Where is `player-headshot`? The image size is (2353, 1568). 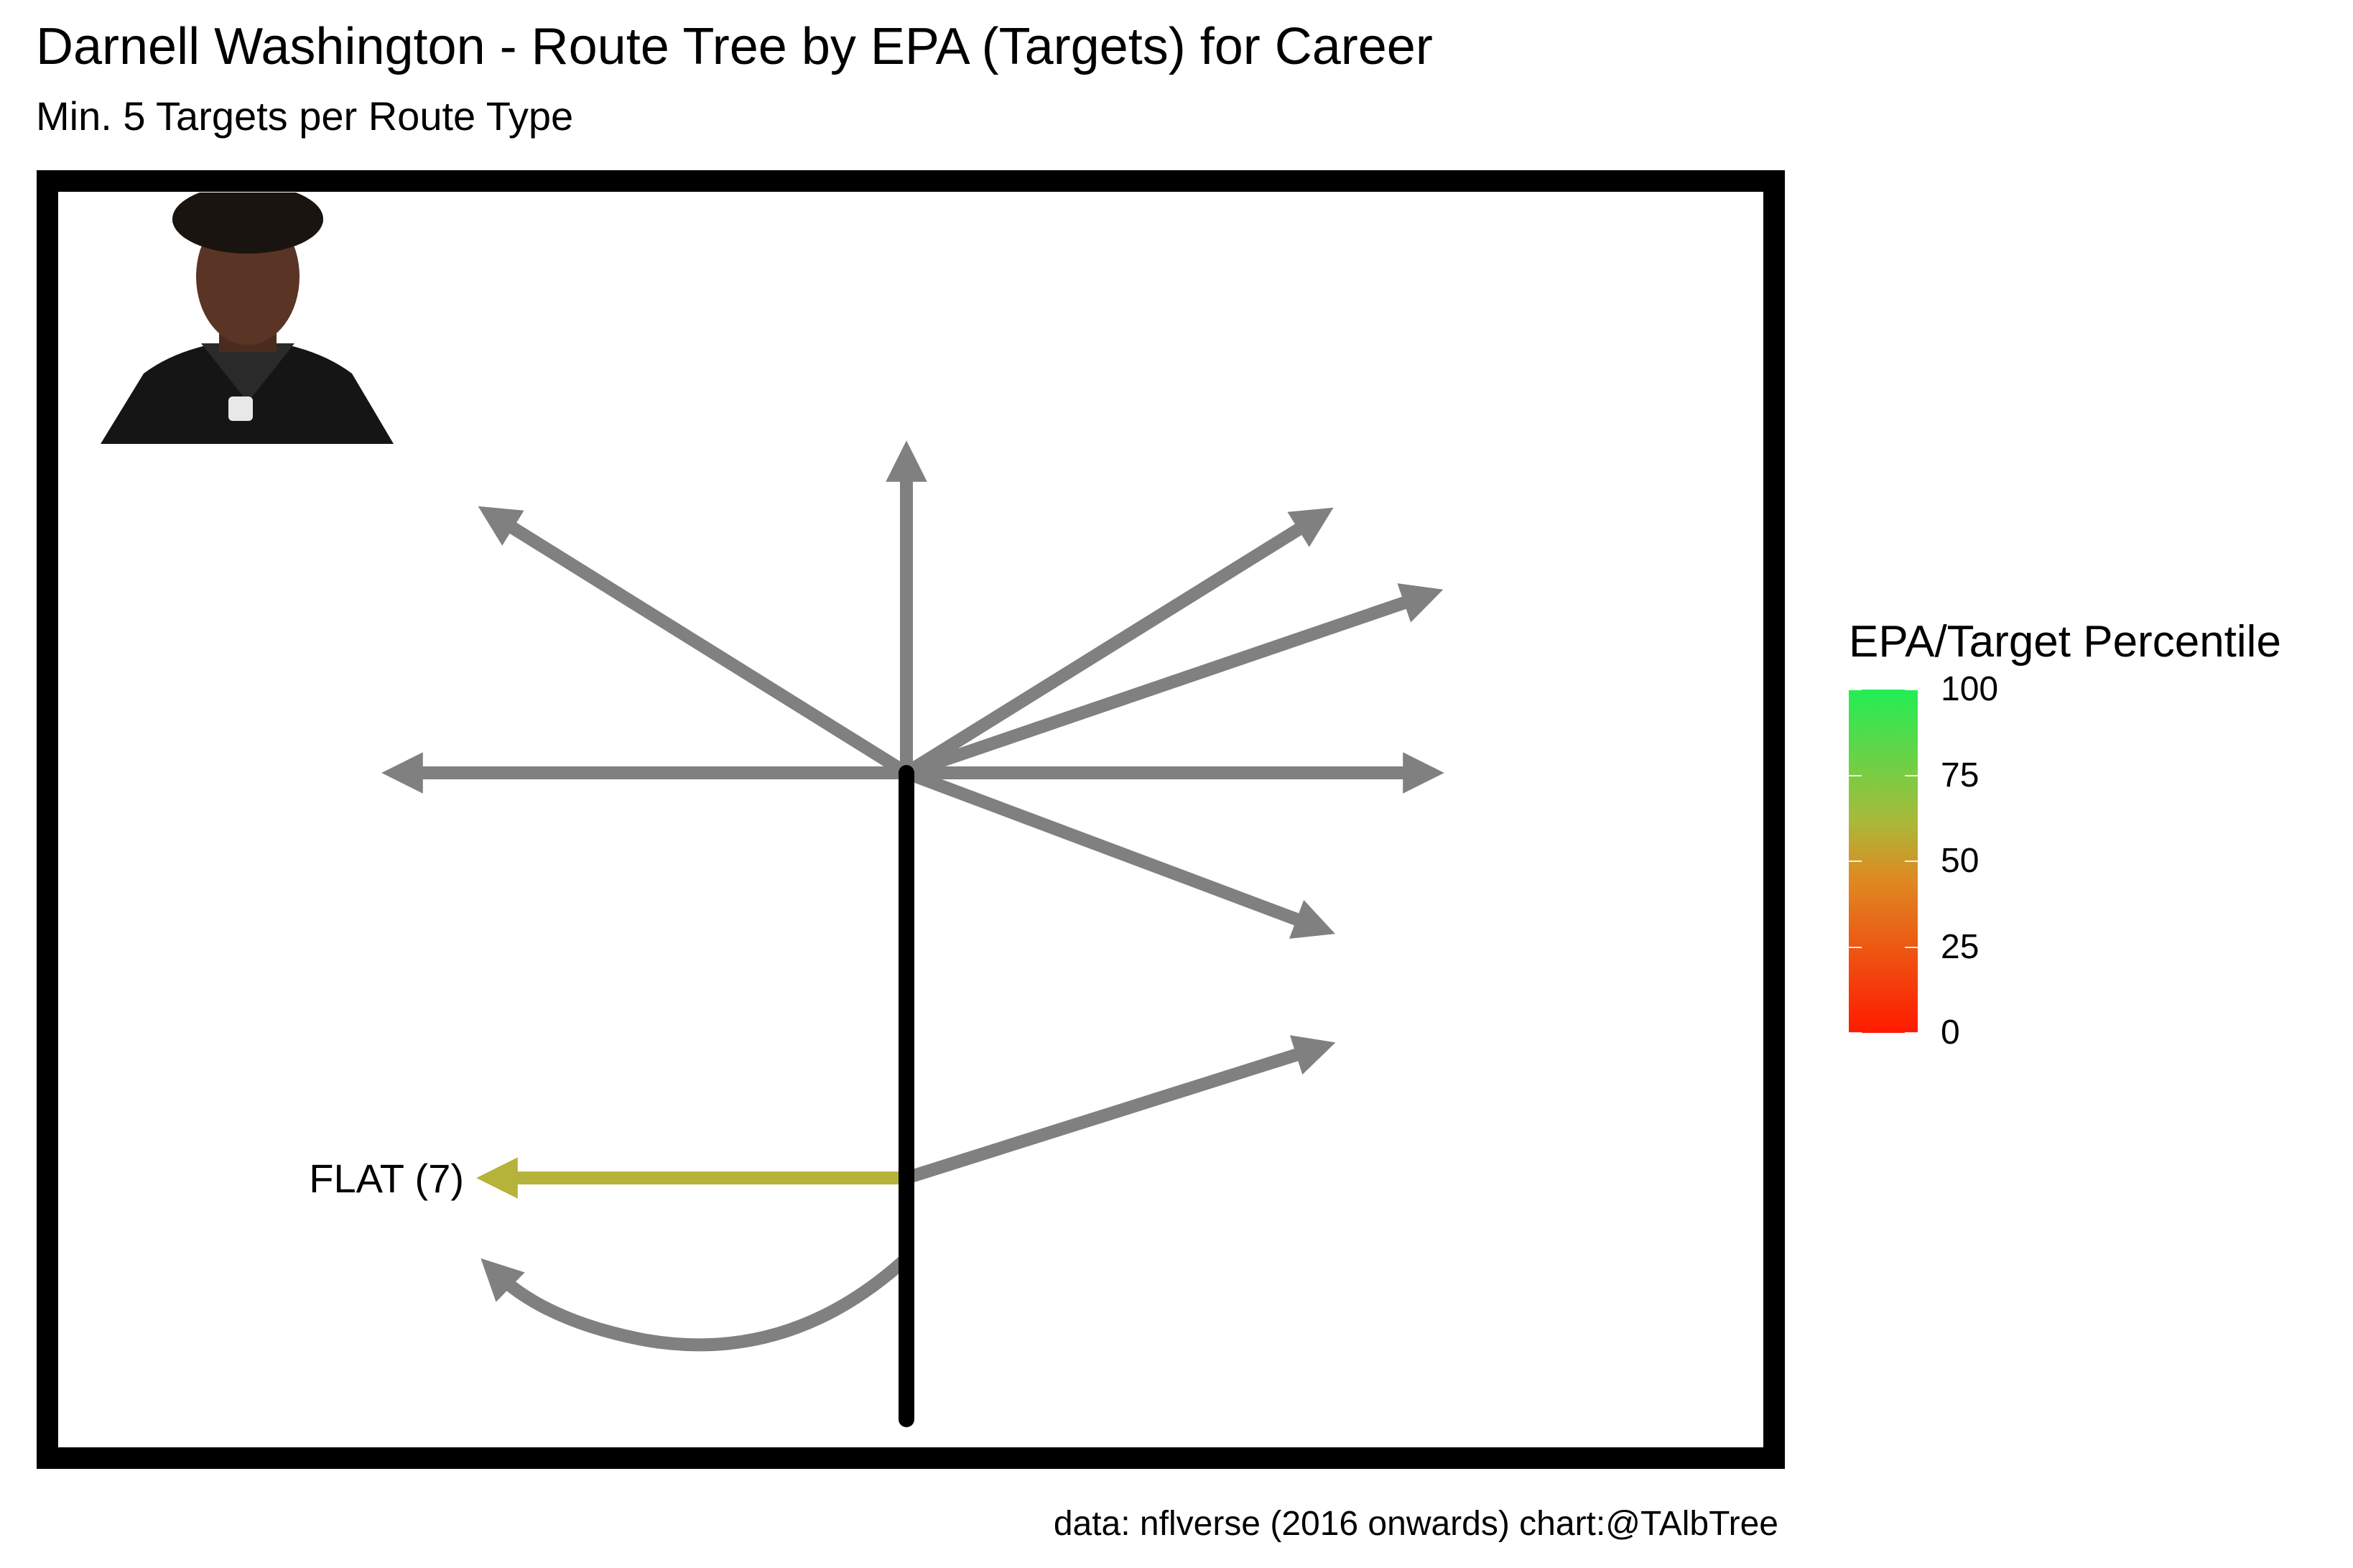 player-headshot is located at coordinates (247, 318).